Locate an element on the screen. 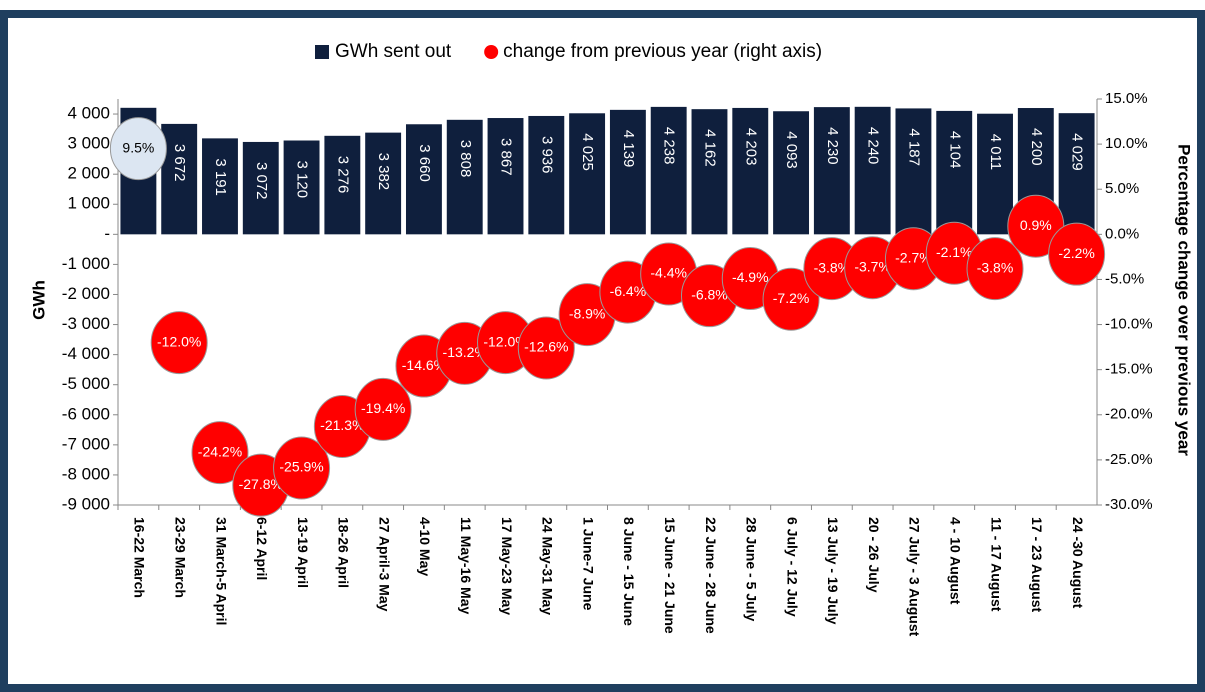  x-tick-label: 22 June - 28 June is located at coordinates (711, 575).